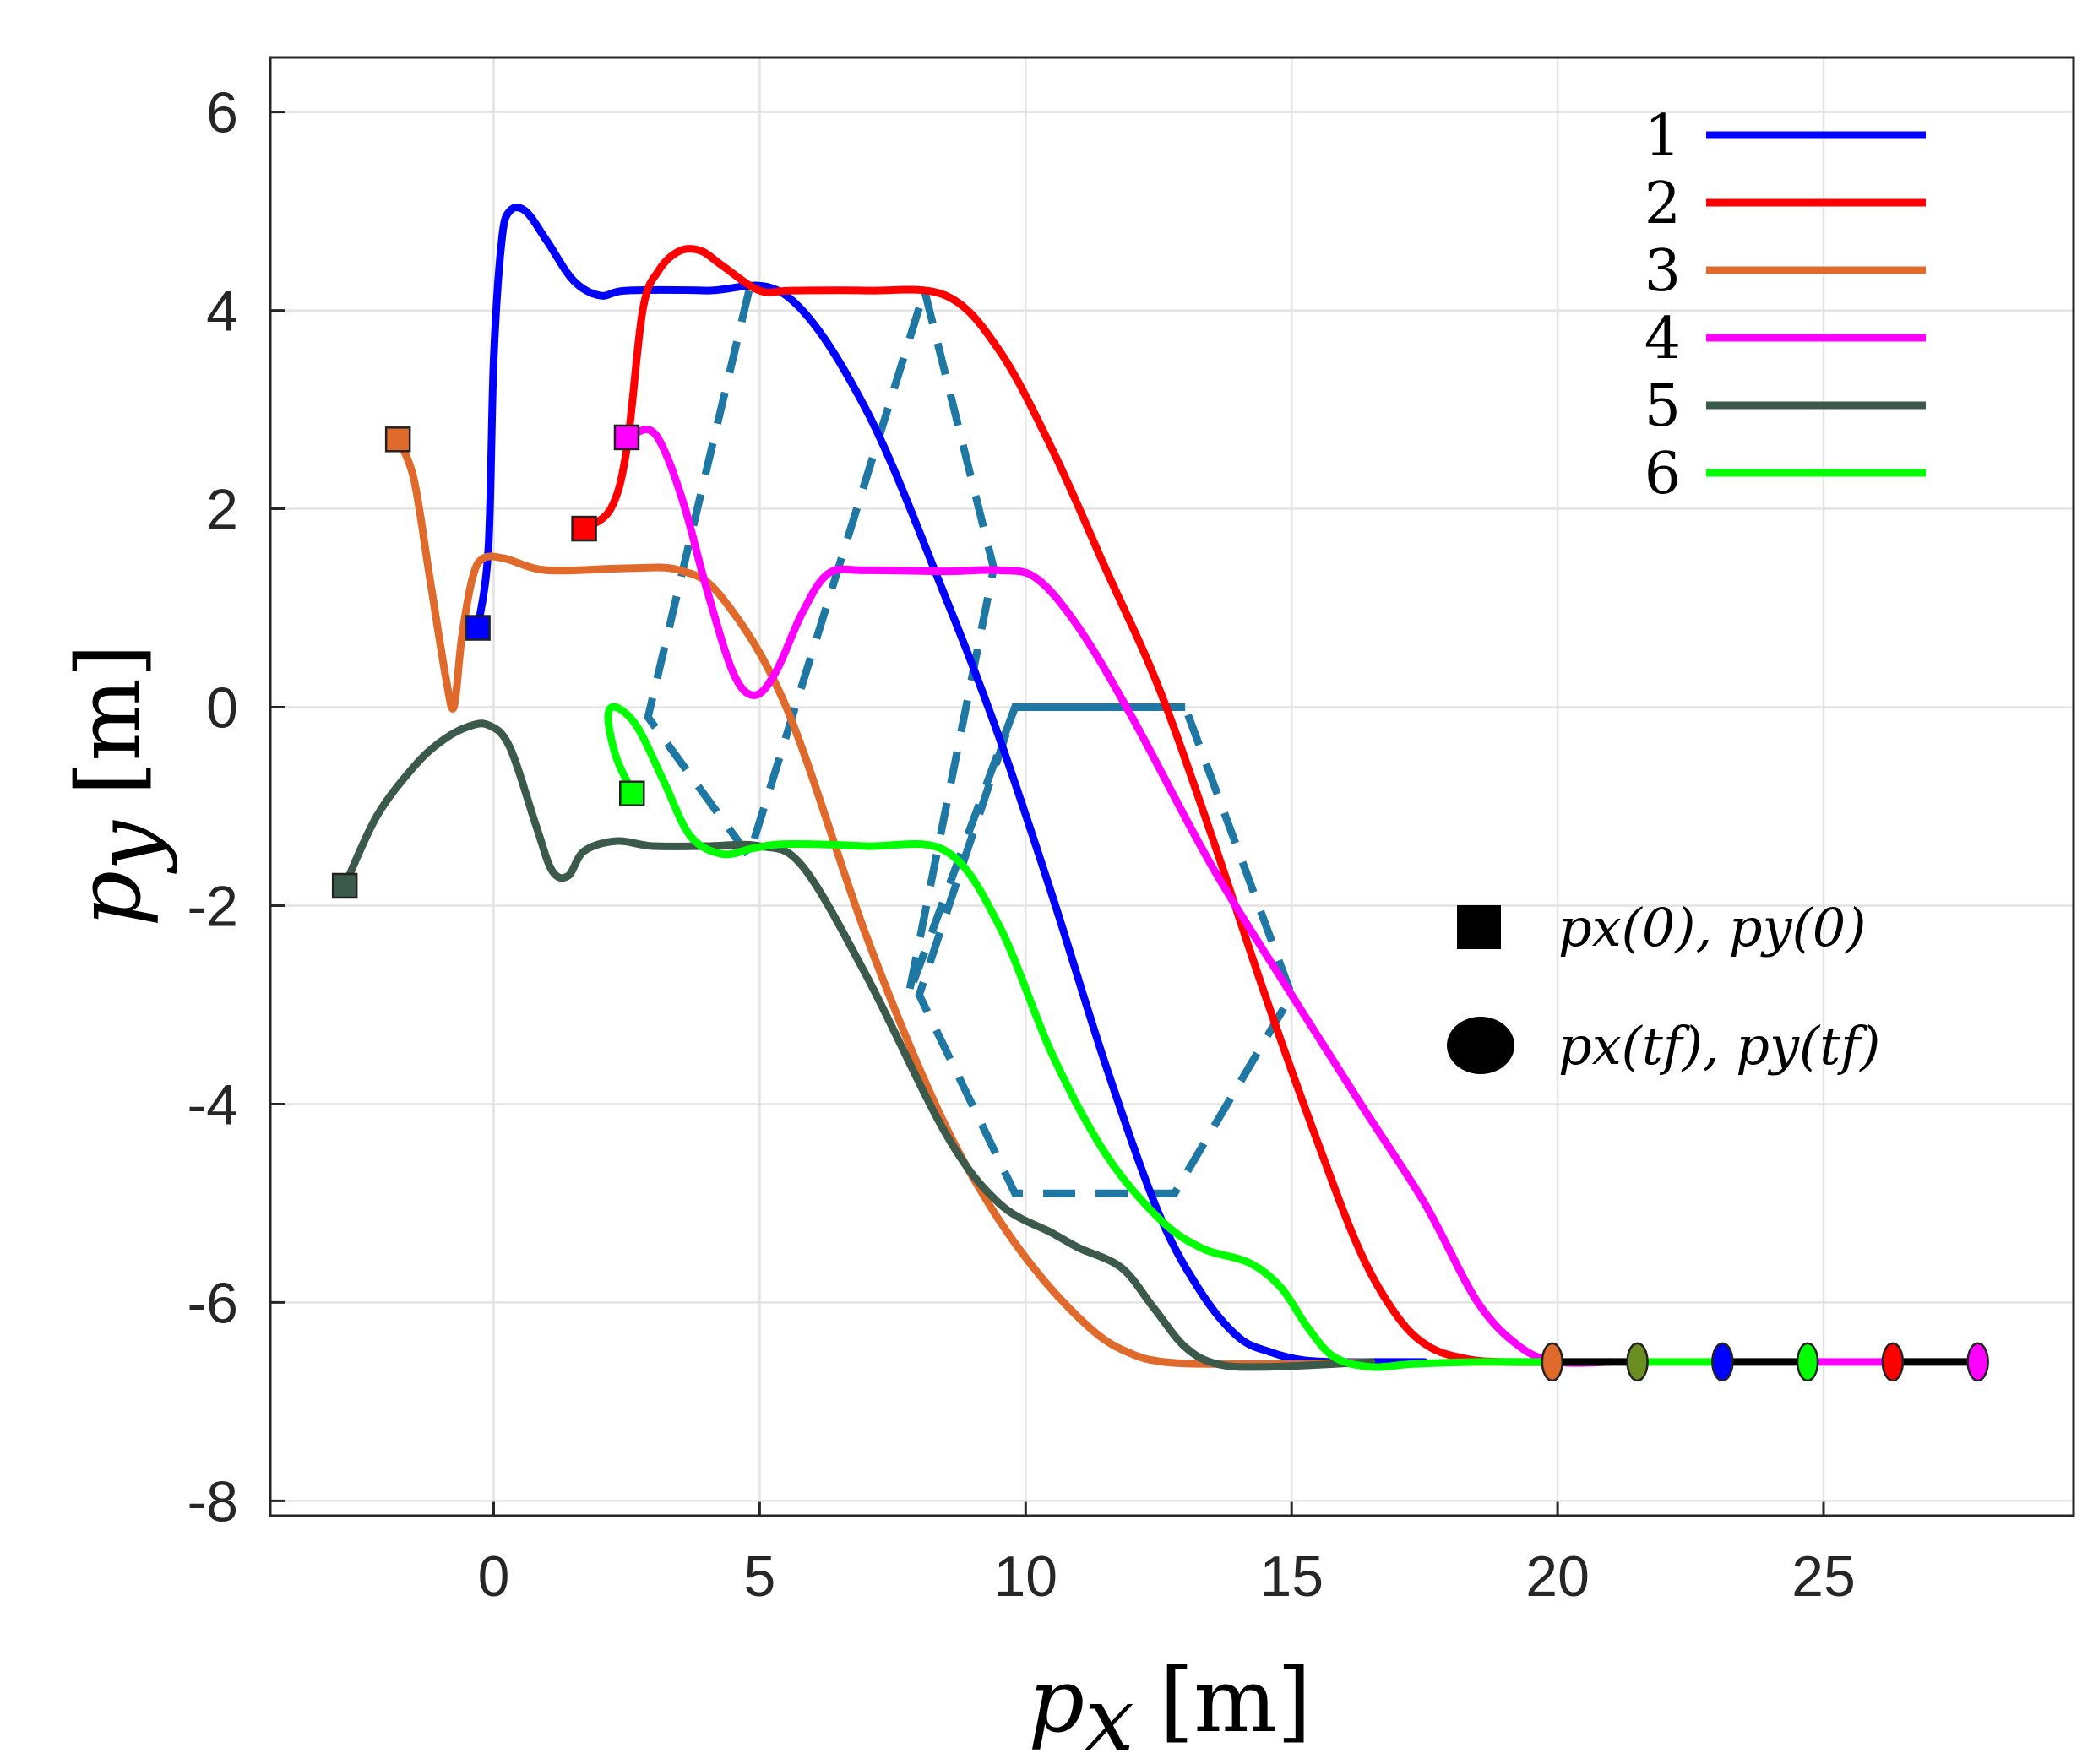 The height and width of the screenshot is (1764, 2093). Describe the element at coordinates (109, 719) in the screenshot. I see `y-axis-label-unit: [m]` at that location.